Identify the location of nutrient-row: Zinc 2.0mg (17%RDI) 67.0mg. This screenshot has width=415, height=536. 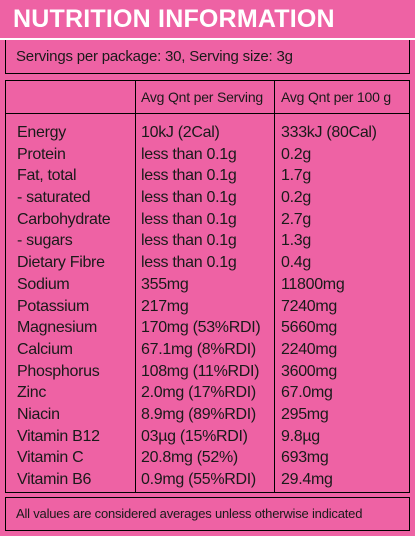
(207, 393).